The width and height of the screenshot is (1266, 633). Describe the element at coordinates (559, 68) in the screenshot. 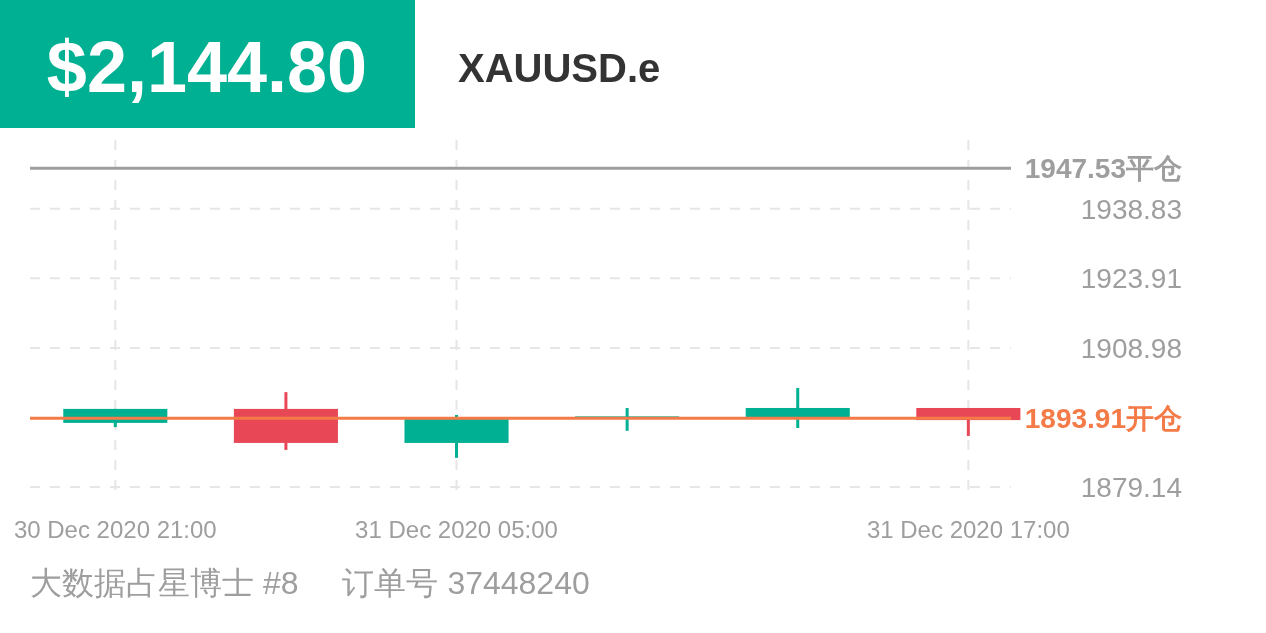

I see `subtitle: XAUUSD.e` at that location.